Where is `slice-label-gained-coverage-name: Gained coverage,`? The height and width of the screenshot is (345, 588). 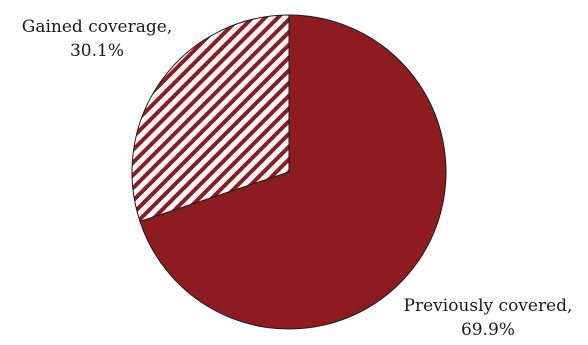
slice-label-gained-coverage-name: Gained coverage, is located at coordinates (97, 27).